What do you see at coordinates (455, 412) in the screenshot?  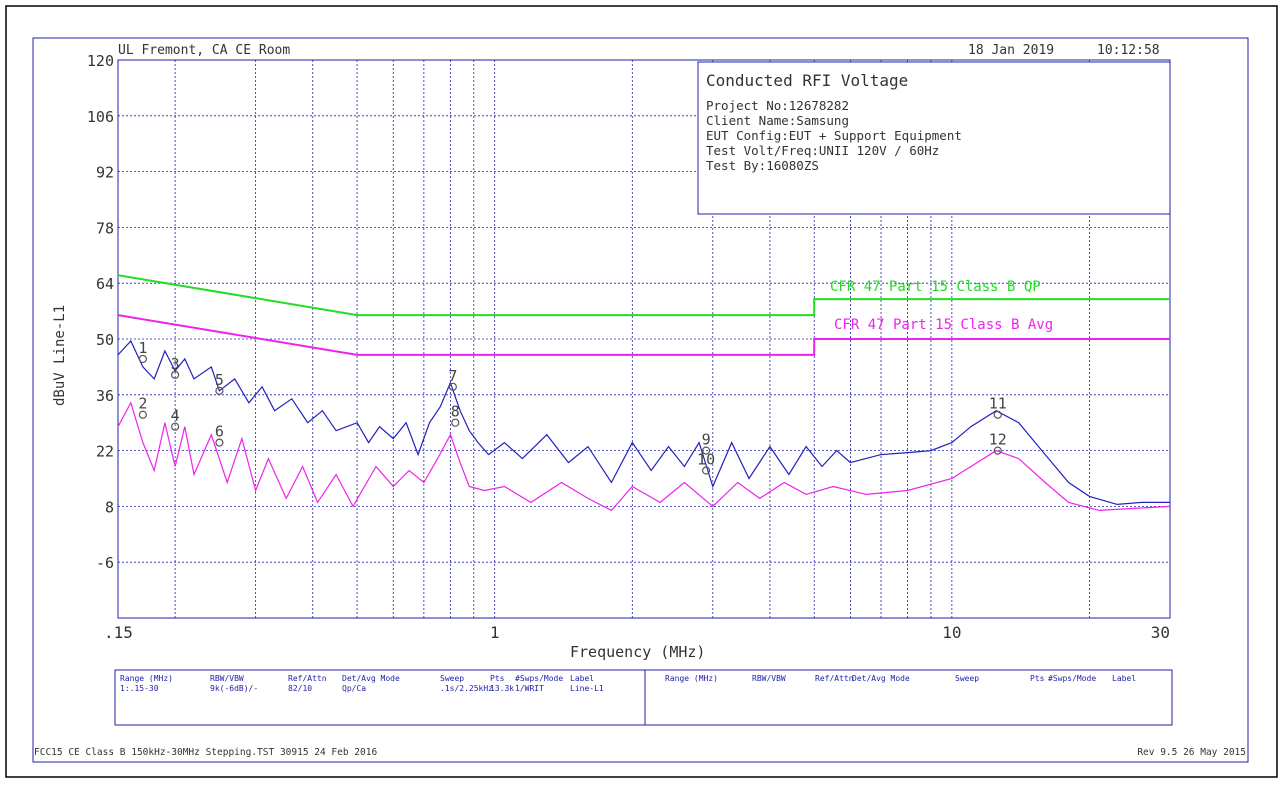 I see `marker-label: 8` at bounding box center [455, 412].